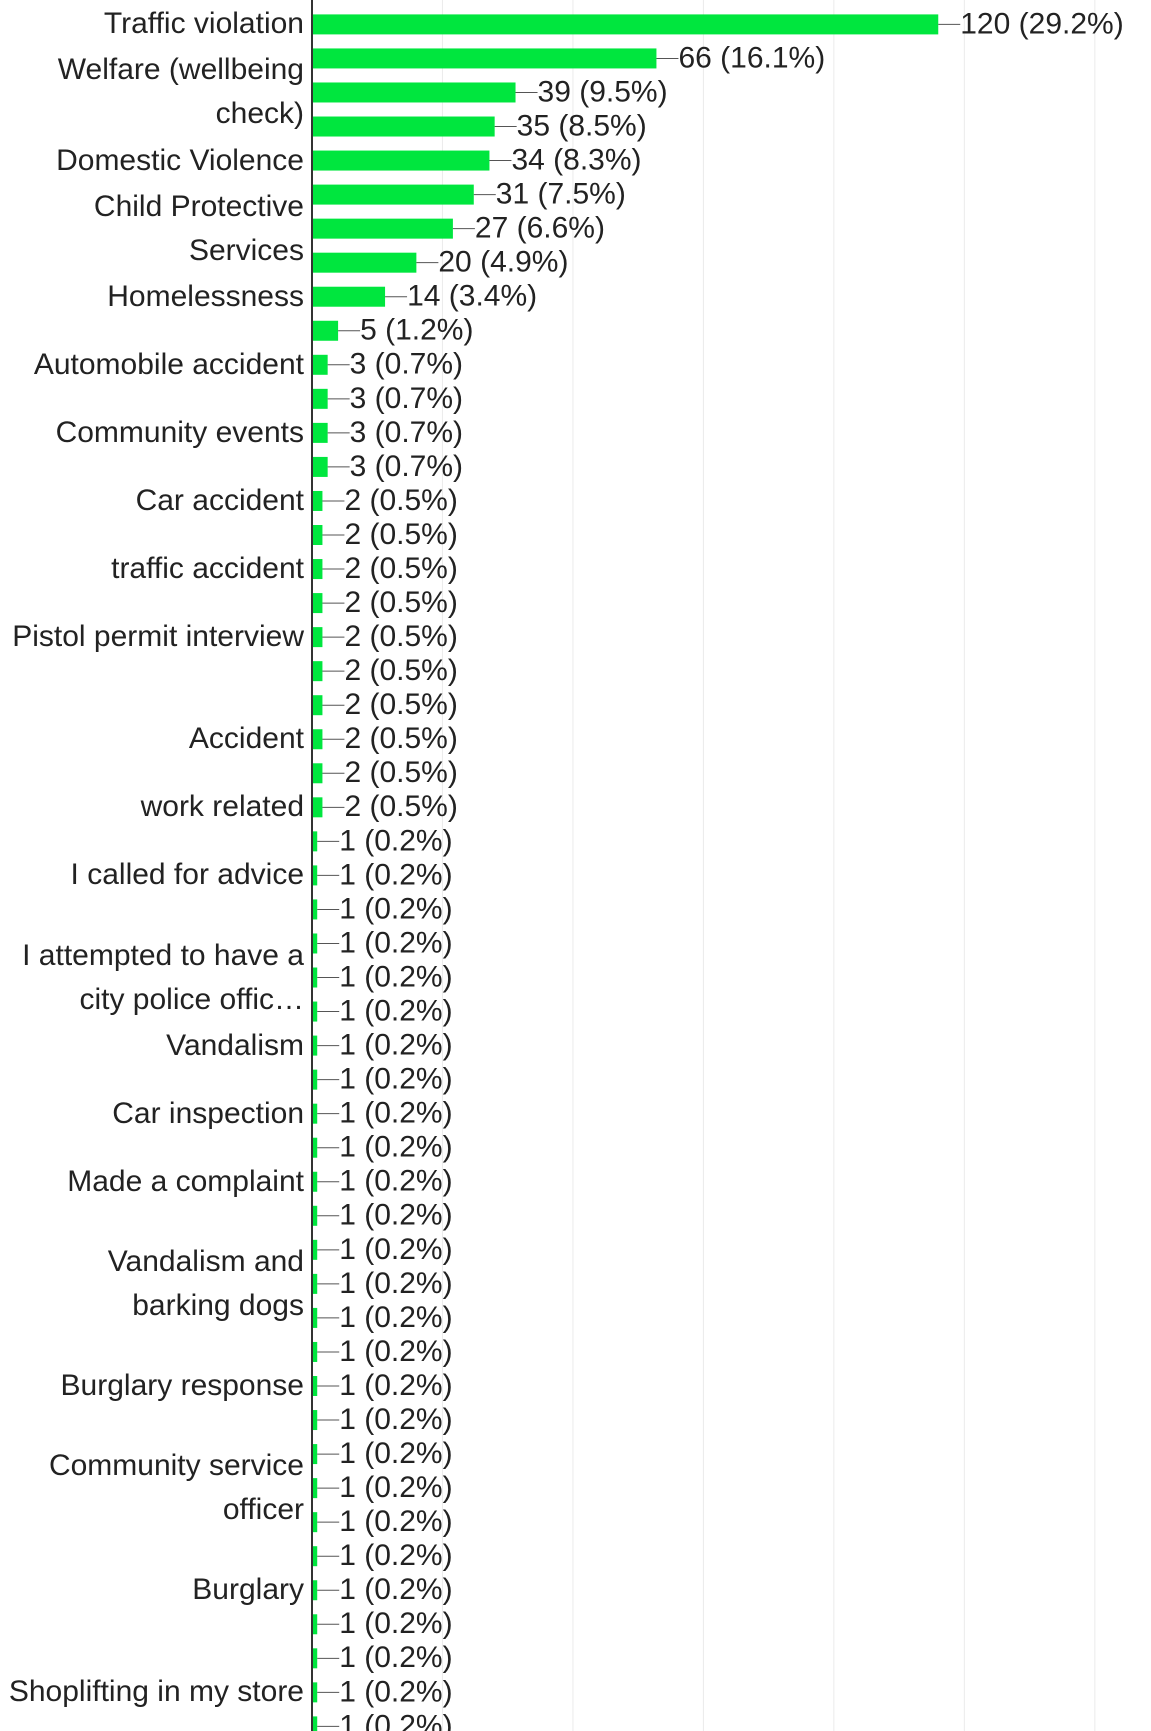 The image size is (1151, 1731). Describe the element at coordinates (1041, 23) in the screenshot. I see `value-label: 120 (29.2%)` at that location.